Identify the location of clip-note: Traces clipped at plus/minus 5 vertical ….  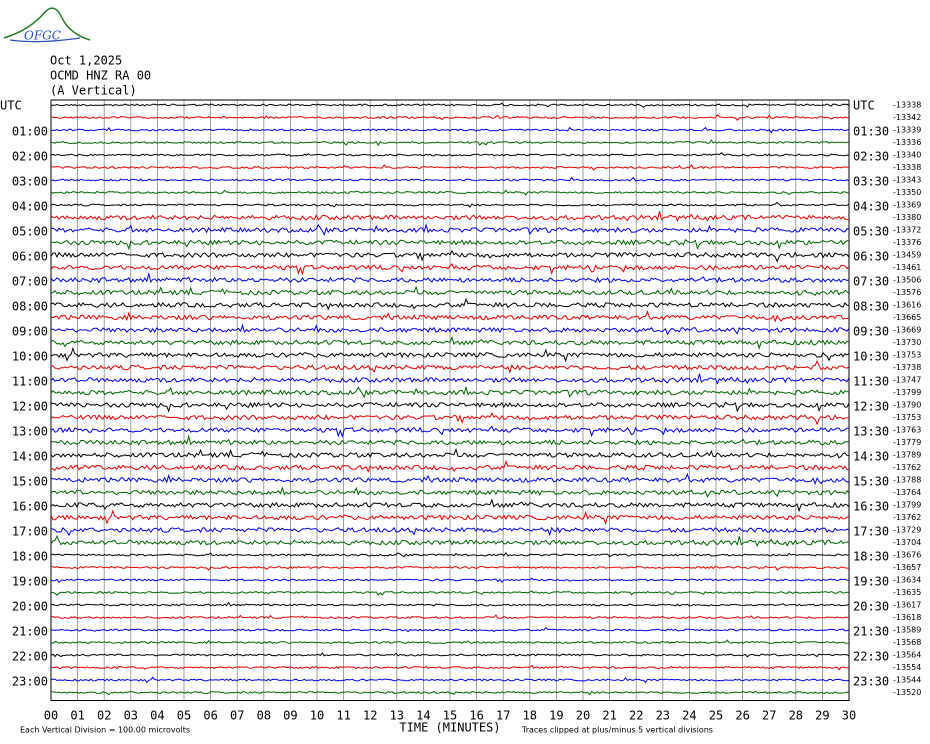
(617, 730).